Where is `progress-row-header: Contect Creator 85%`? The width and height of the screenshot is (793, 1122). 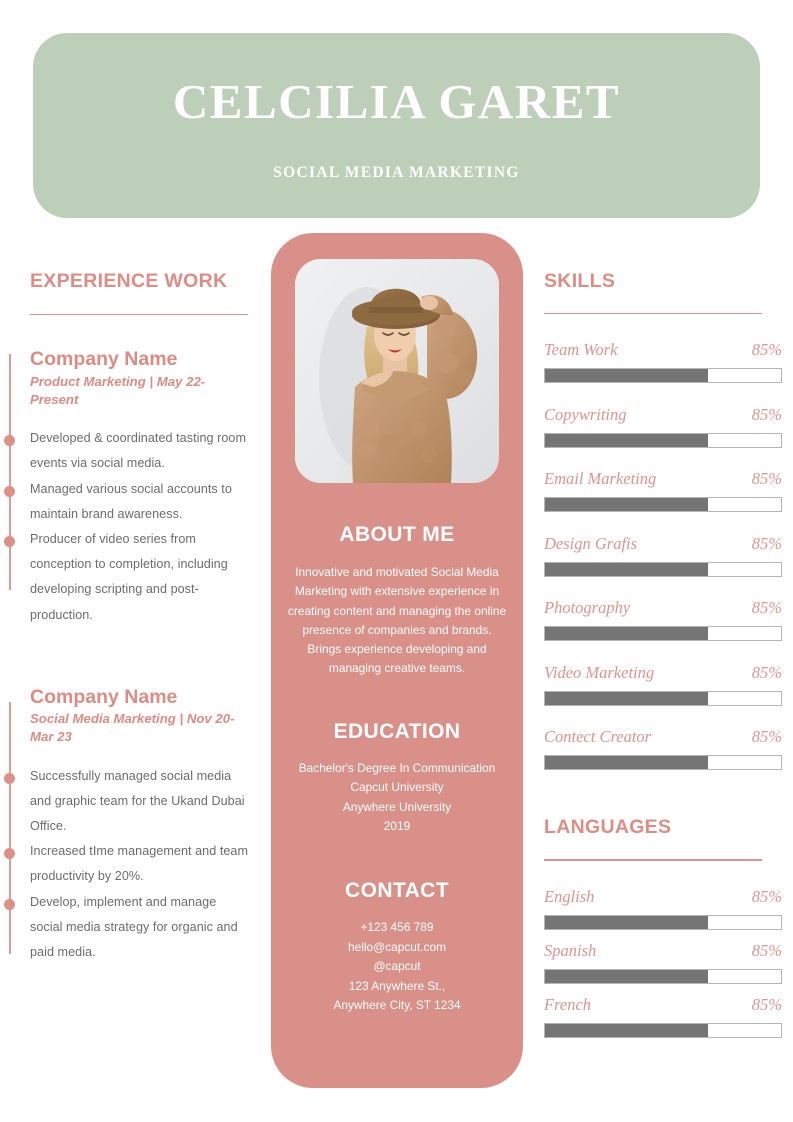 progress-row-header: Contect Creator 85% is located at coordinates (663, 737).